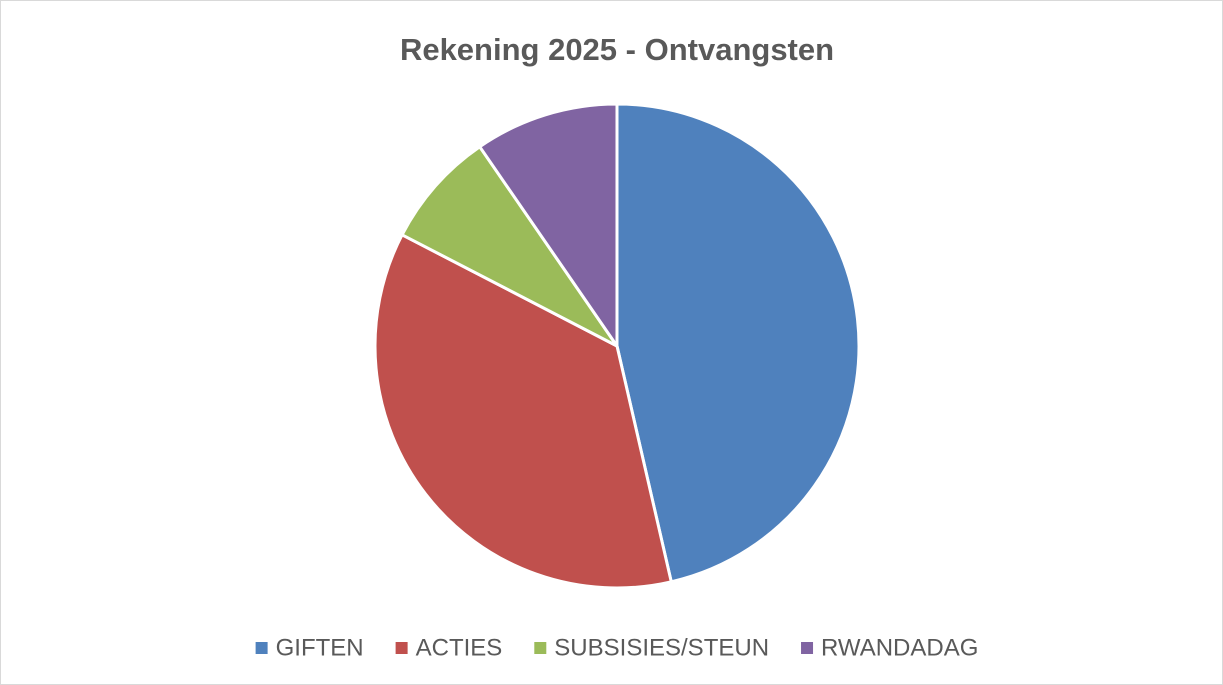 The image size is (1223, 685). I want to click on legend-label: SUBSISIES/STEUN, so click(661, 647).